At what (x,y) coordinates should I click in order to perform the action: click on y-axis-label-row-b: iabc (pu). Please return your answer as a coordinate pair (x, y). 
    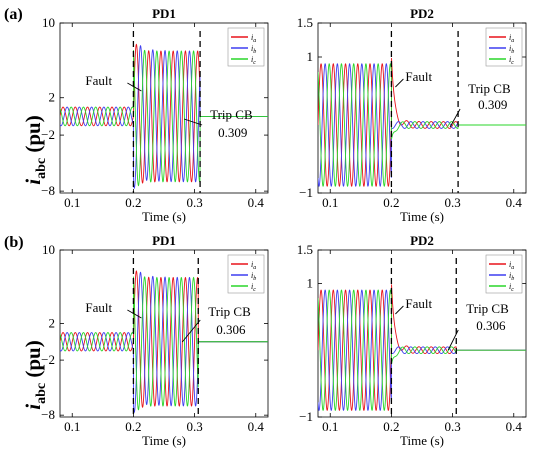
    Looking at the image, I should click on (35, 374).